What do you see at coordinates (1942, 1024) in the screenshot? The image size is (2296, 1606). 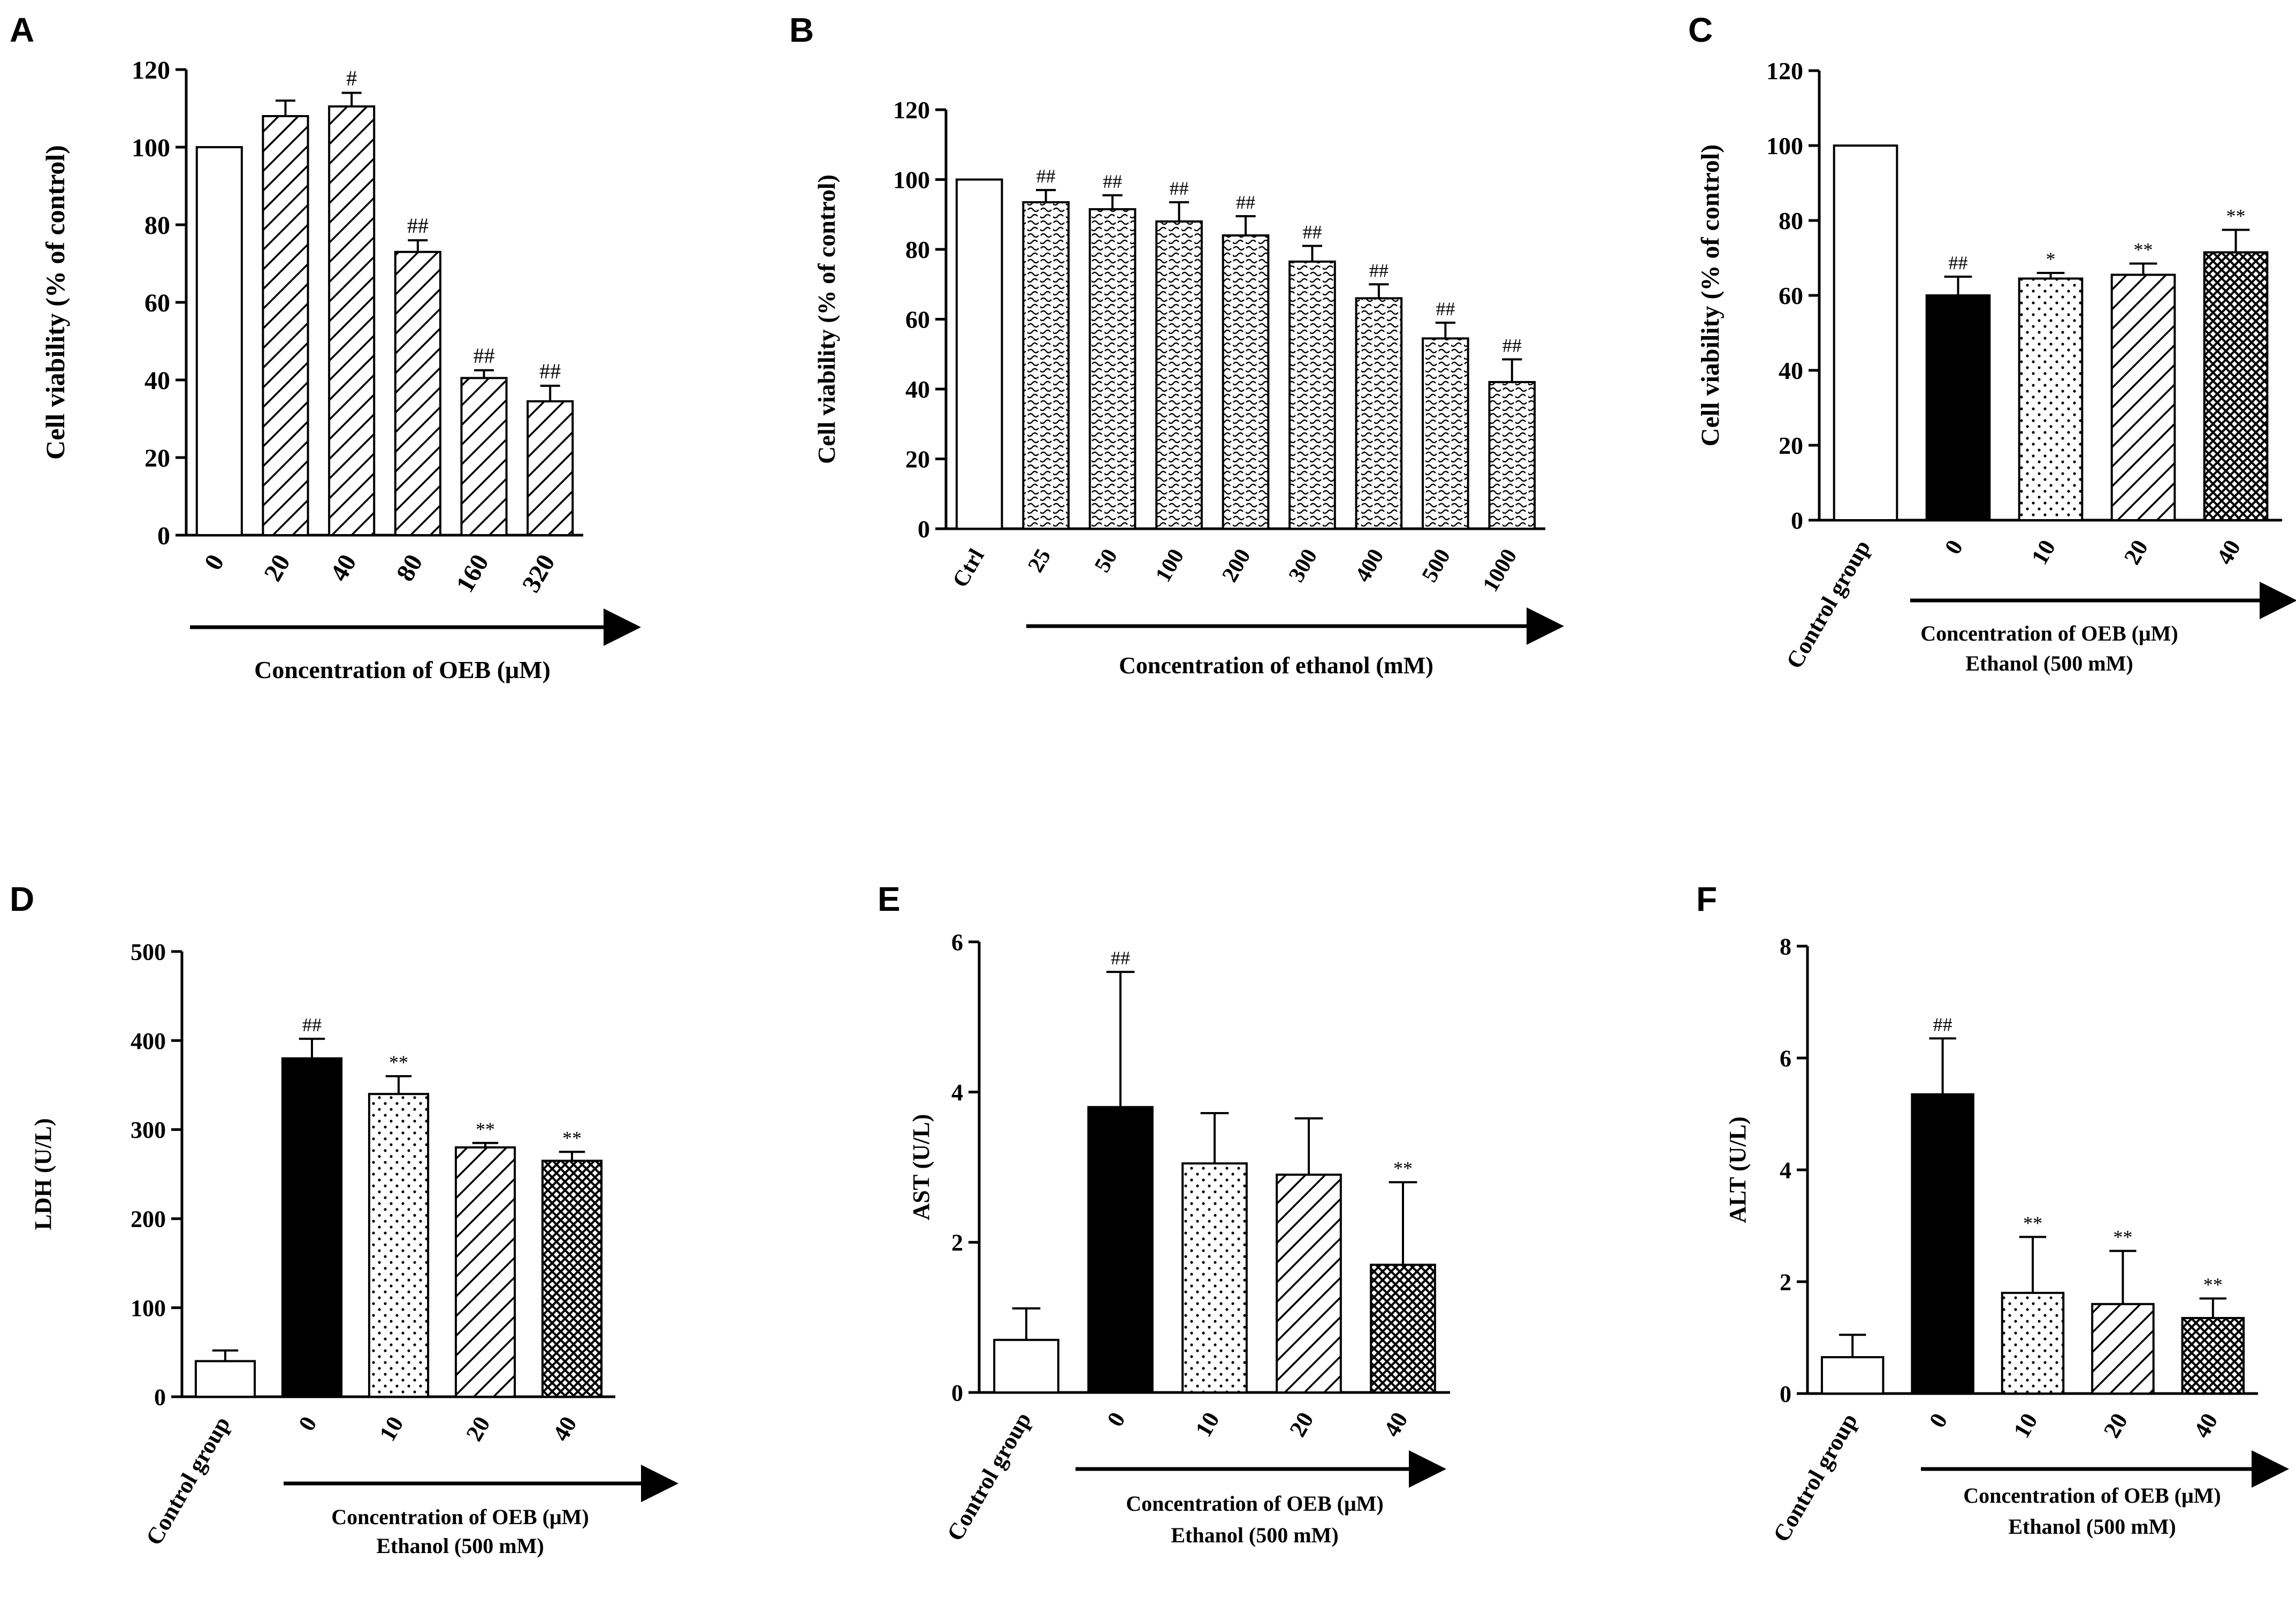 I see `panel-f-significance-mark: ##` at bounding box center [1942, 1024].